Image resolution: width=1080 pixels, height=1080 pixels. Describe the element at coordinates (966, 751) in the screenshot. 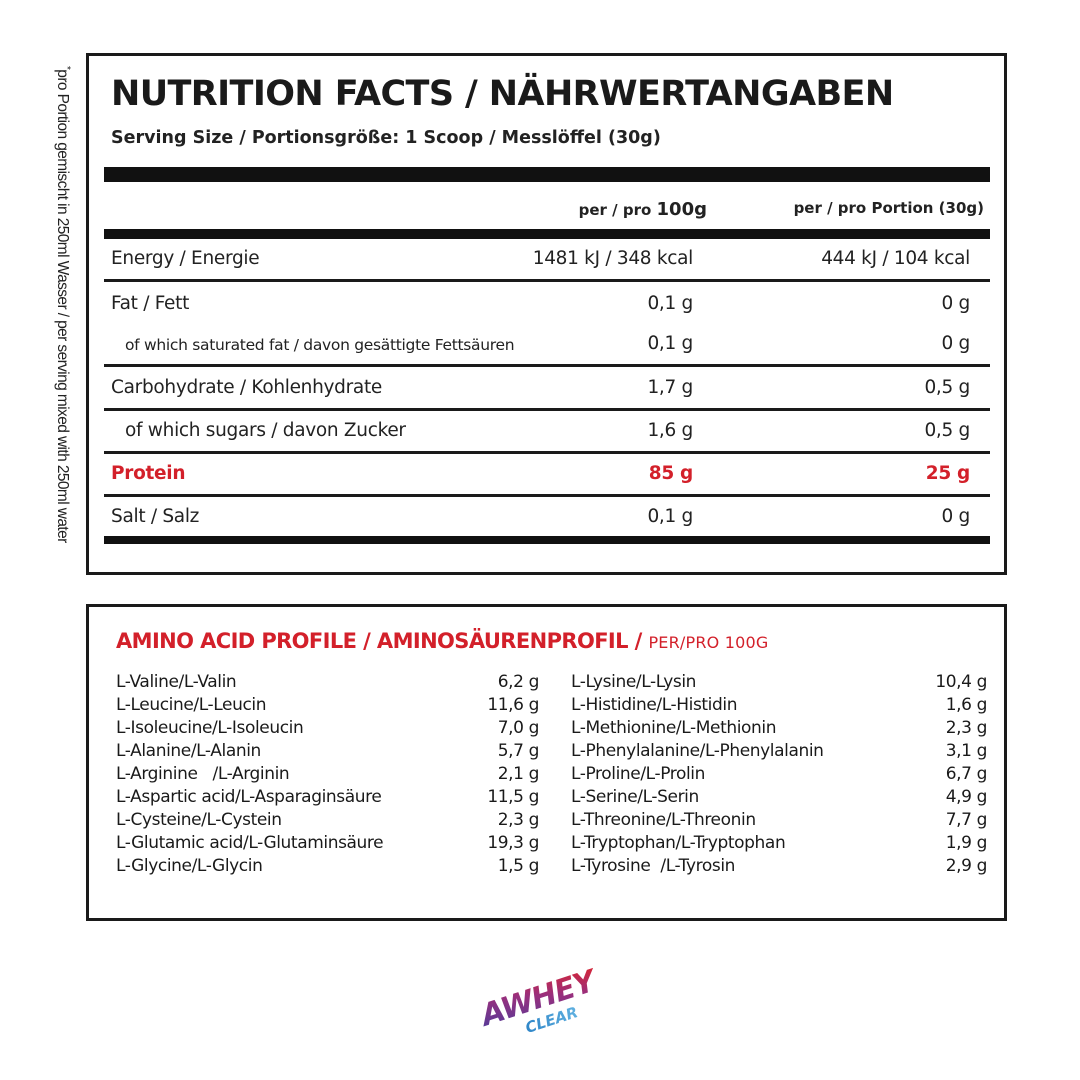

I see `amino-value: 3,1 g` at that location.